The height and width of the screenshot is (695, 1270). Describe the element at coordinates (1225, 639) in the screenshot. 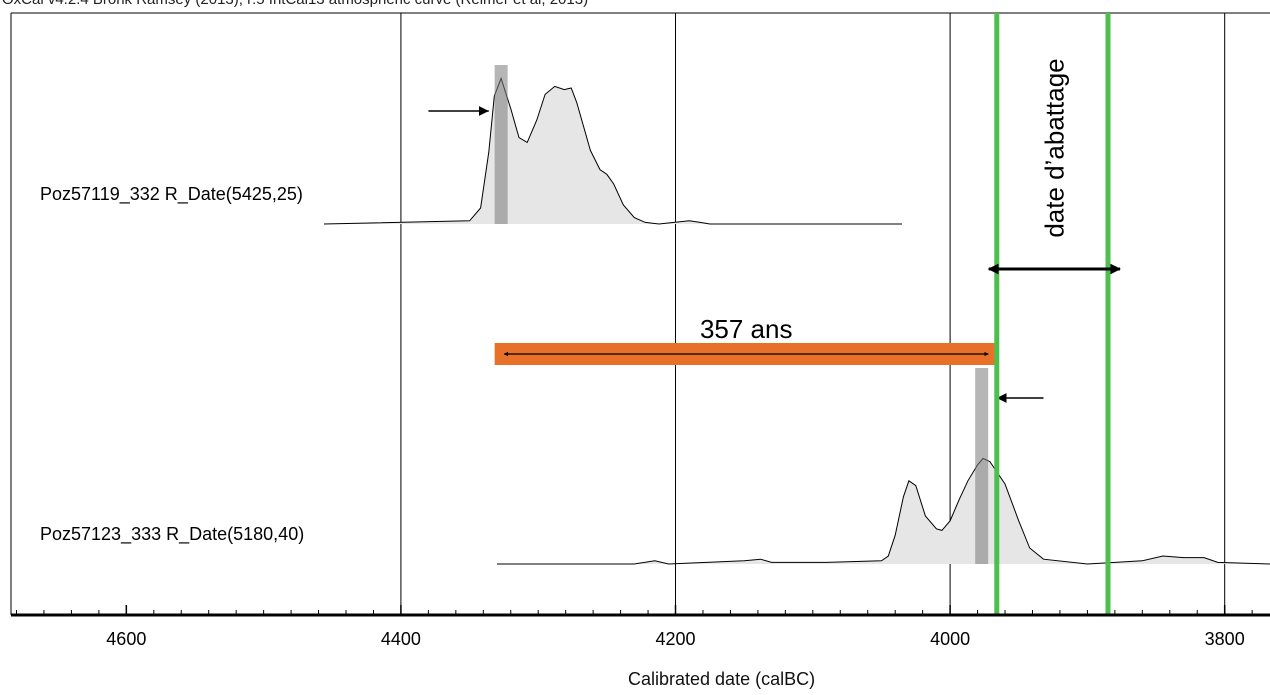

I see `x-tick-label-3800: 3800` at that location.